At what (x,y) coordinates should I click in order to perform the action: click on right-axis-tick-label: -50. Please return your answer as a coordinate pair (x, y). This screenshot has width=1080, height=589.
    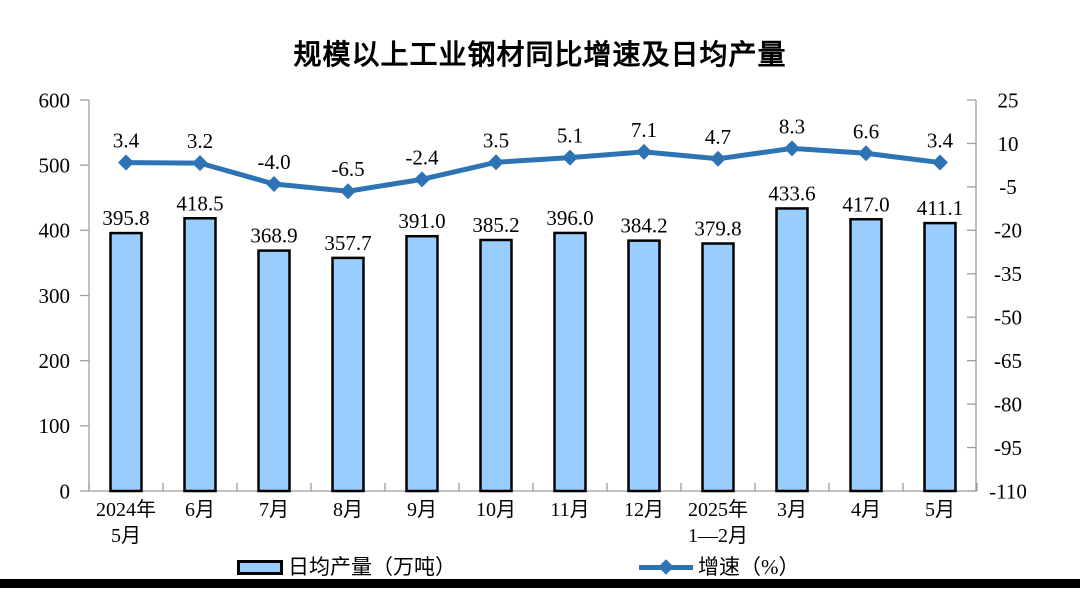
    Looking at the image, I should click on (1008, 318).